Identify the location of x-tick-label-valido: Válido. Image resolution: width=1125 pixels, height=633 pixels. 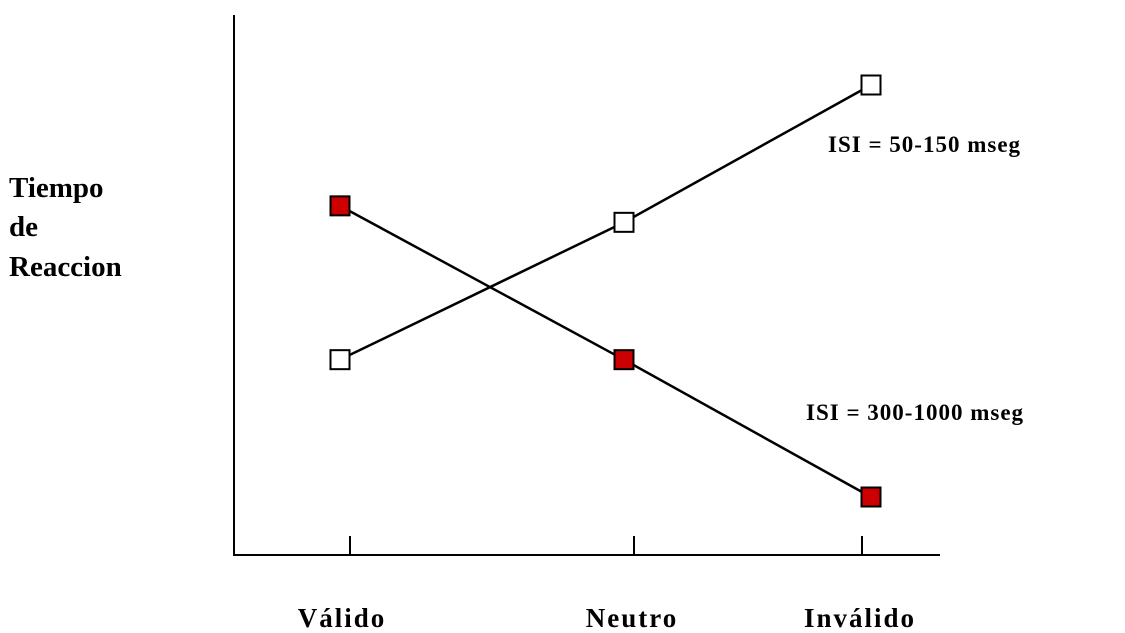
(342, 618).